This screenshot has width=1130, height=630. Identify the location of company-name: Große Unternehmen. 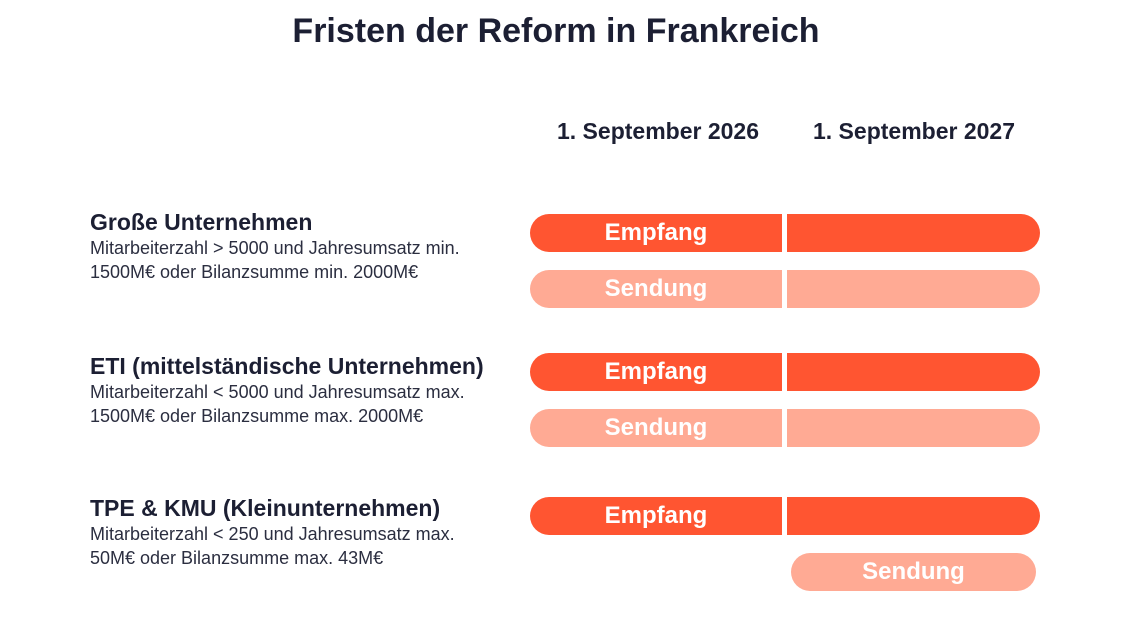
(201, 222).